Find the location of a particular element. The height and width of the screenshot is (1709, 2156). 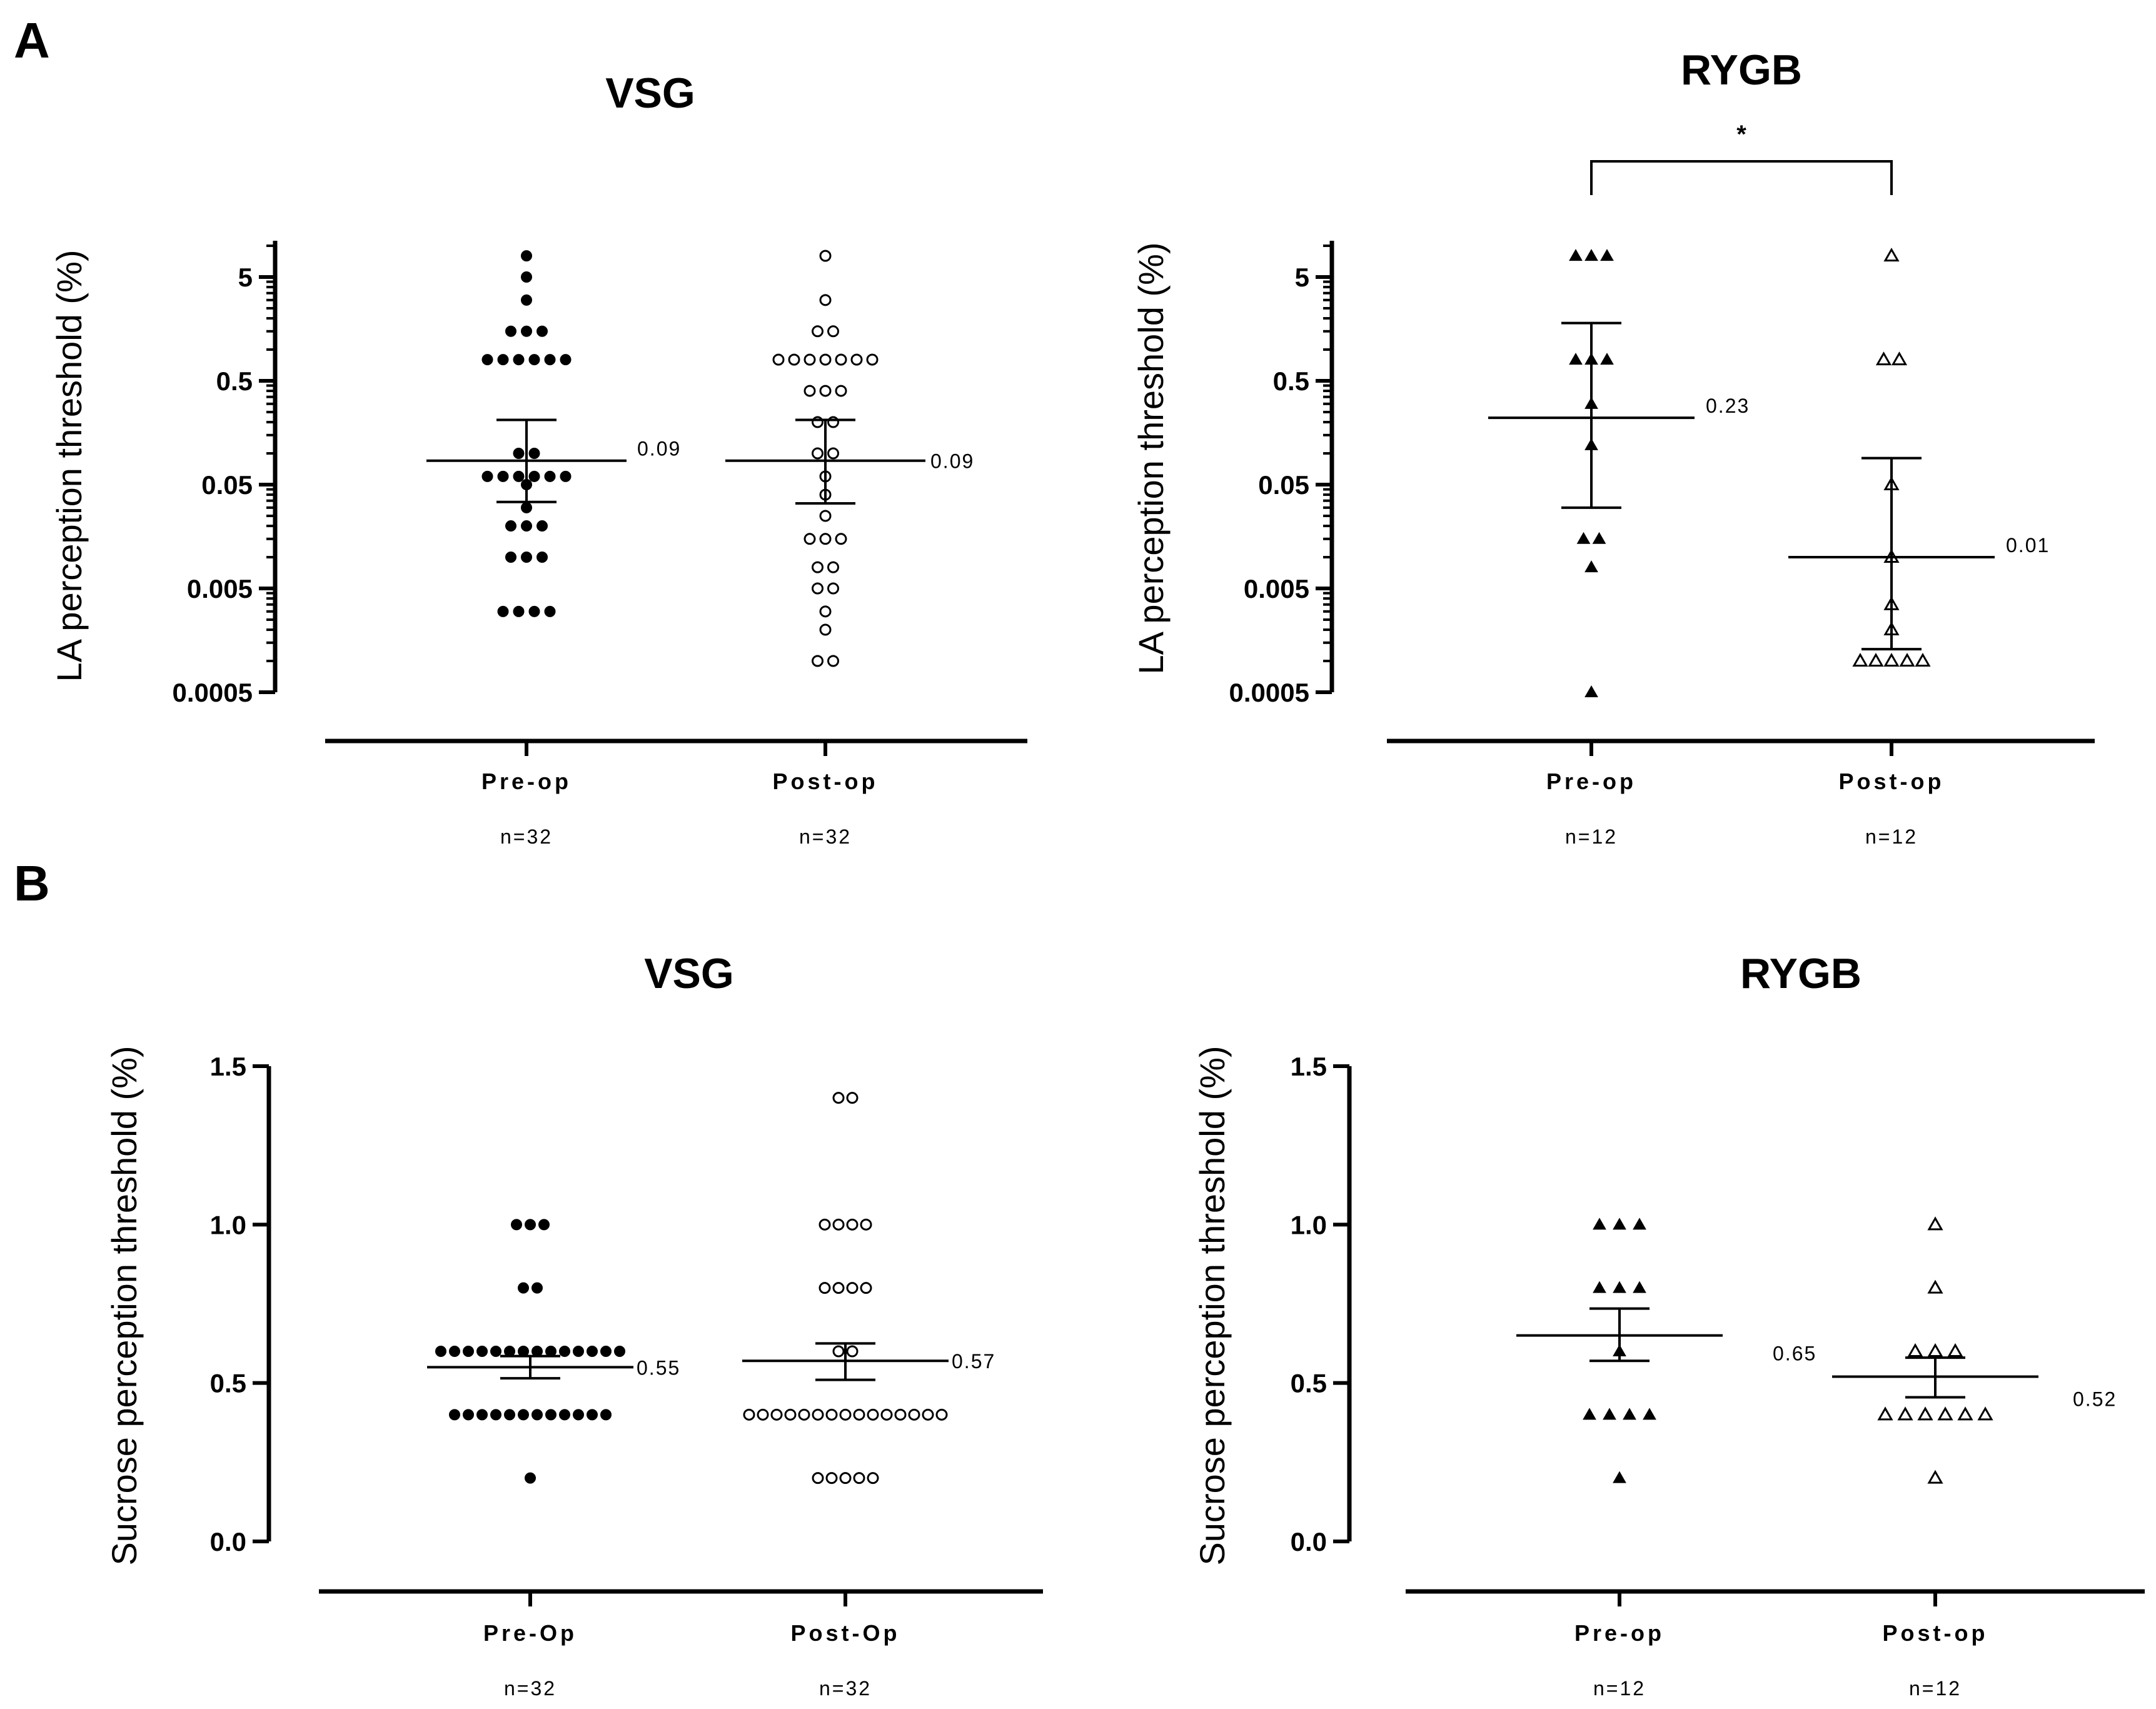

mean-value-label: 0.55 is located at coordinates (658, 1367).